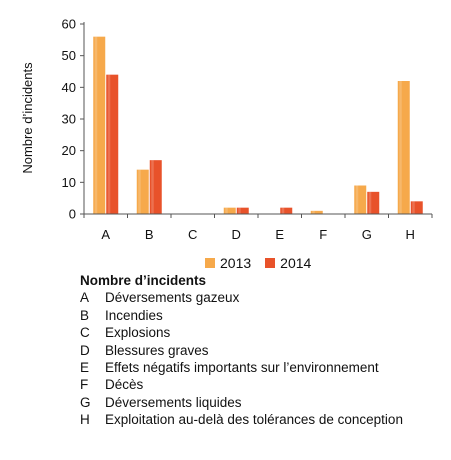 This screenshot has height=460, width=451. Describe the element at coordinates (296, 263) in the screenshot. I see `legend-label-2014: 2014` at that location.